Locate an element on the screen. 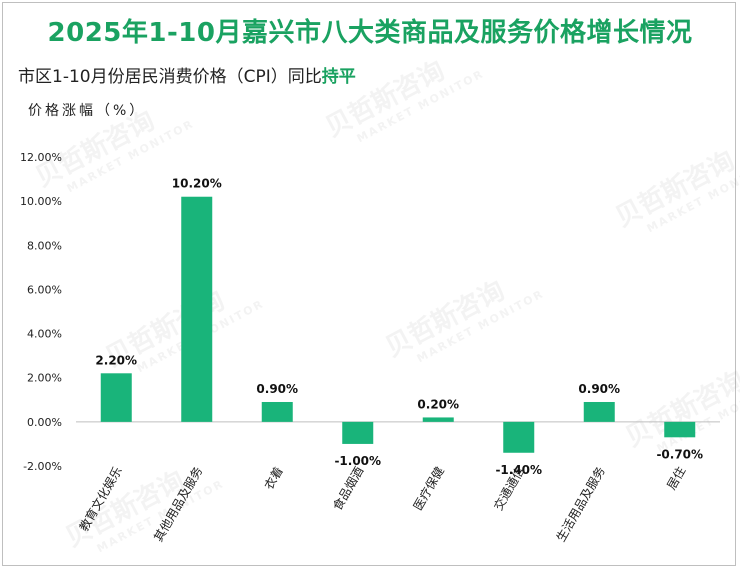 The image size is (740, 570). y-tick-label: 12.00% is located at coordinates (41, 157).